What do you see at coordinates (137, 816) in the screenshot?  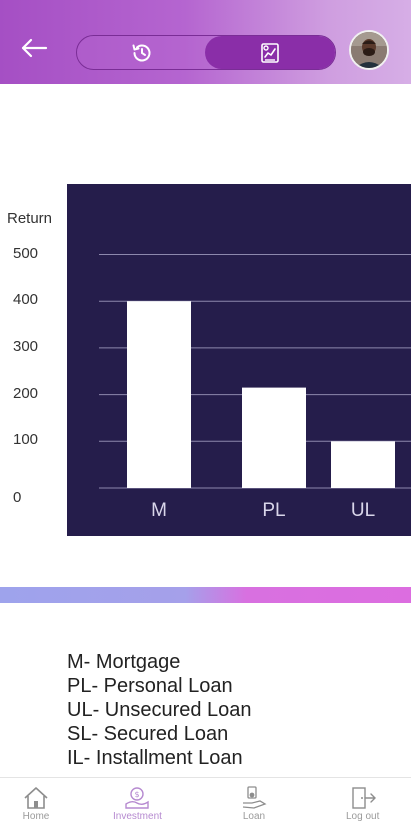 I see `nav-investment-label: Investment` at bounding box center [137, 816].